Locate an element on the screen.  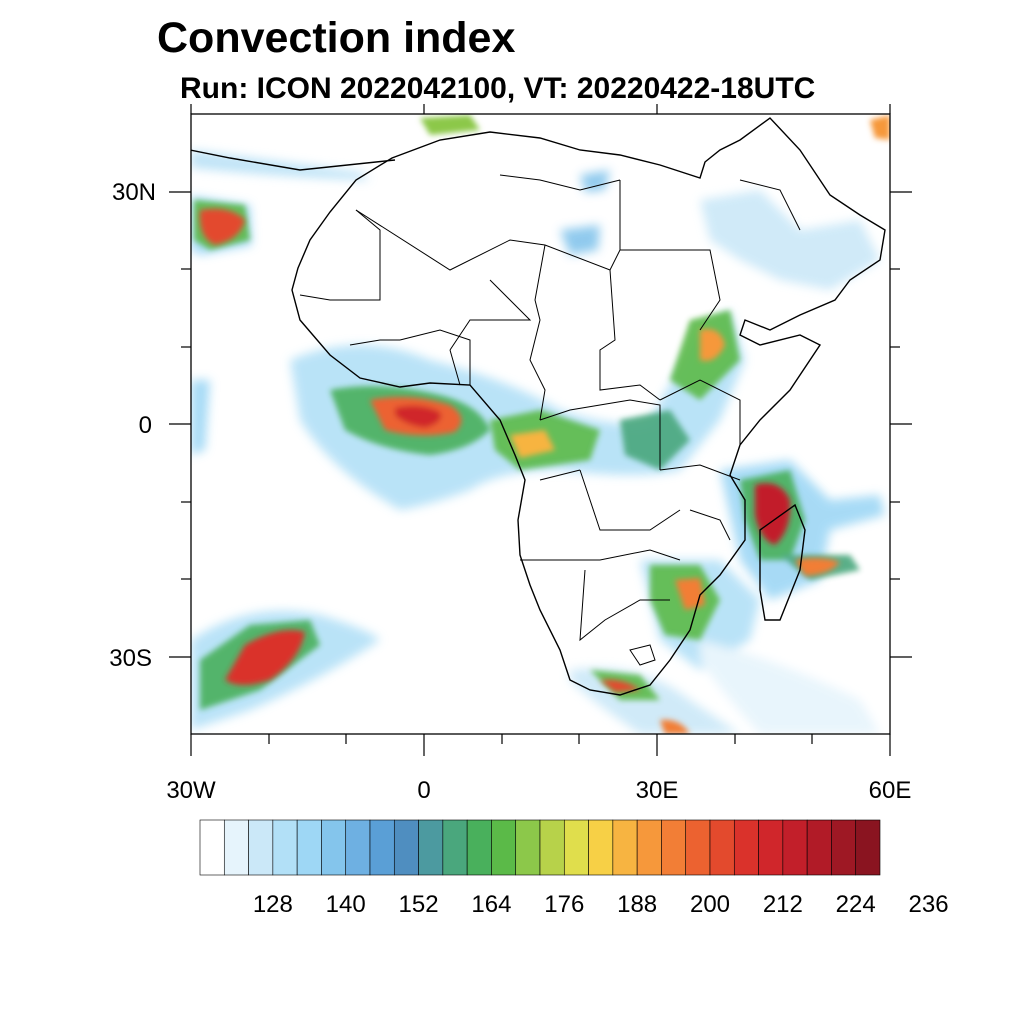
x-tick-label: 0 is located at coordinates (423, 790).